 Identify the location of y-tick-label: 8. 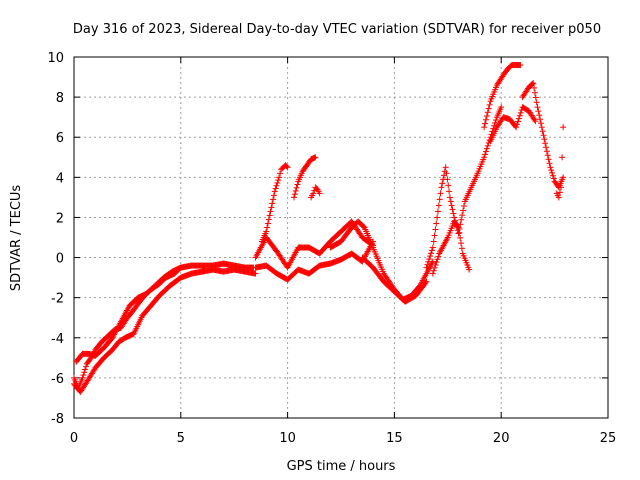
(60, 98).